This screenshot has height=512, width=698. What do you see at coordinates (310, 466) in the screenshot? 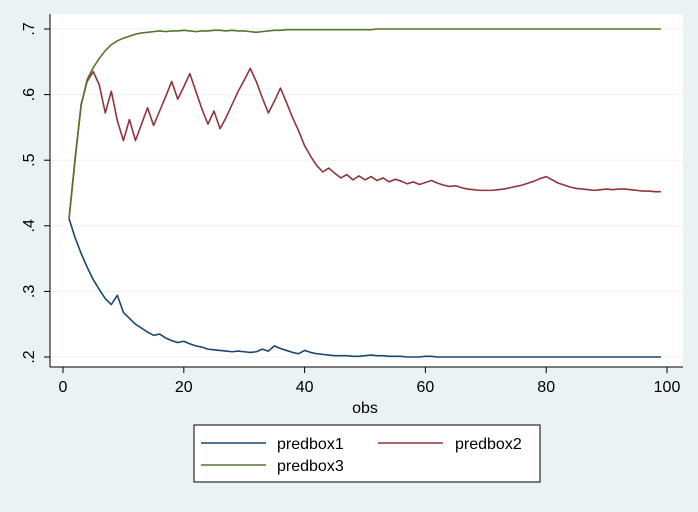
I see `legend-label-predbox3: predbox3` at bounding box center [310, 466].